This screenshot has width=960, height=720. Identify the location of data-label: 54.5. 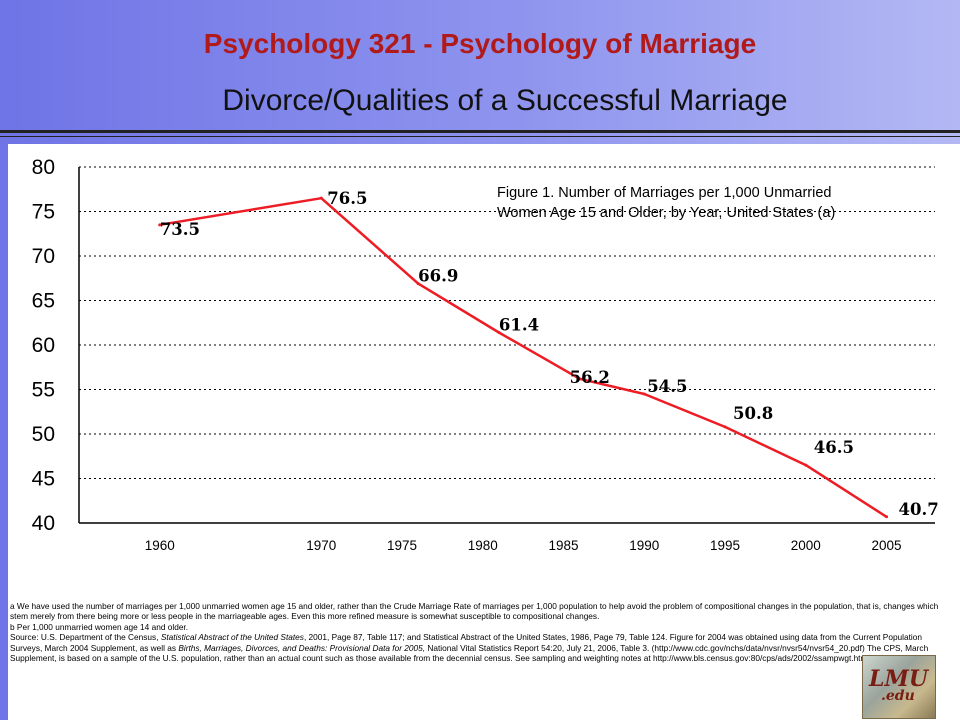
(667, 386).